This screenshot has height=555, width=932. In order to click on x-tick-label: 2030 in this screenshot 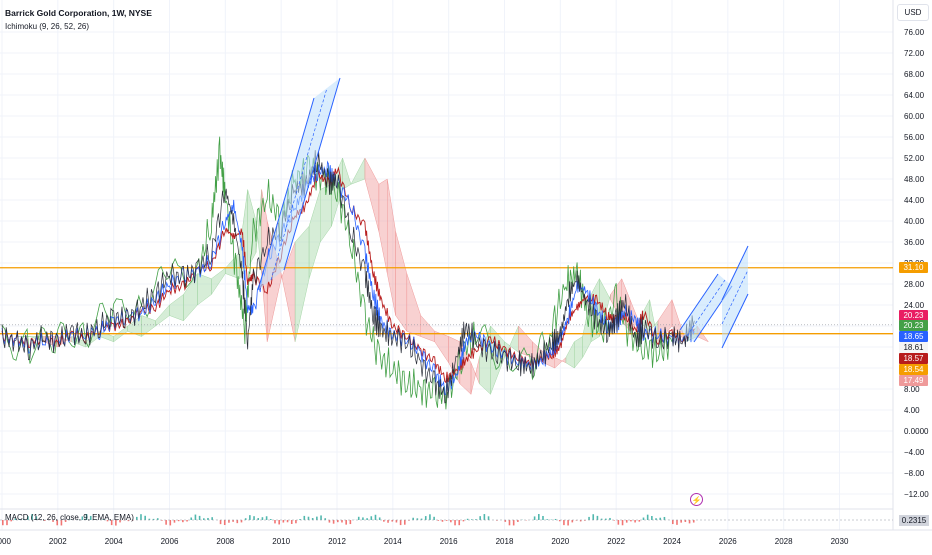, I will do `click(840, 541)`.